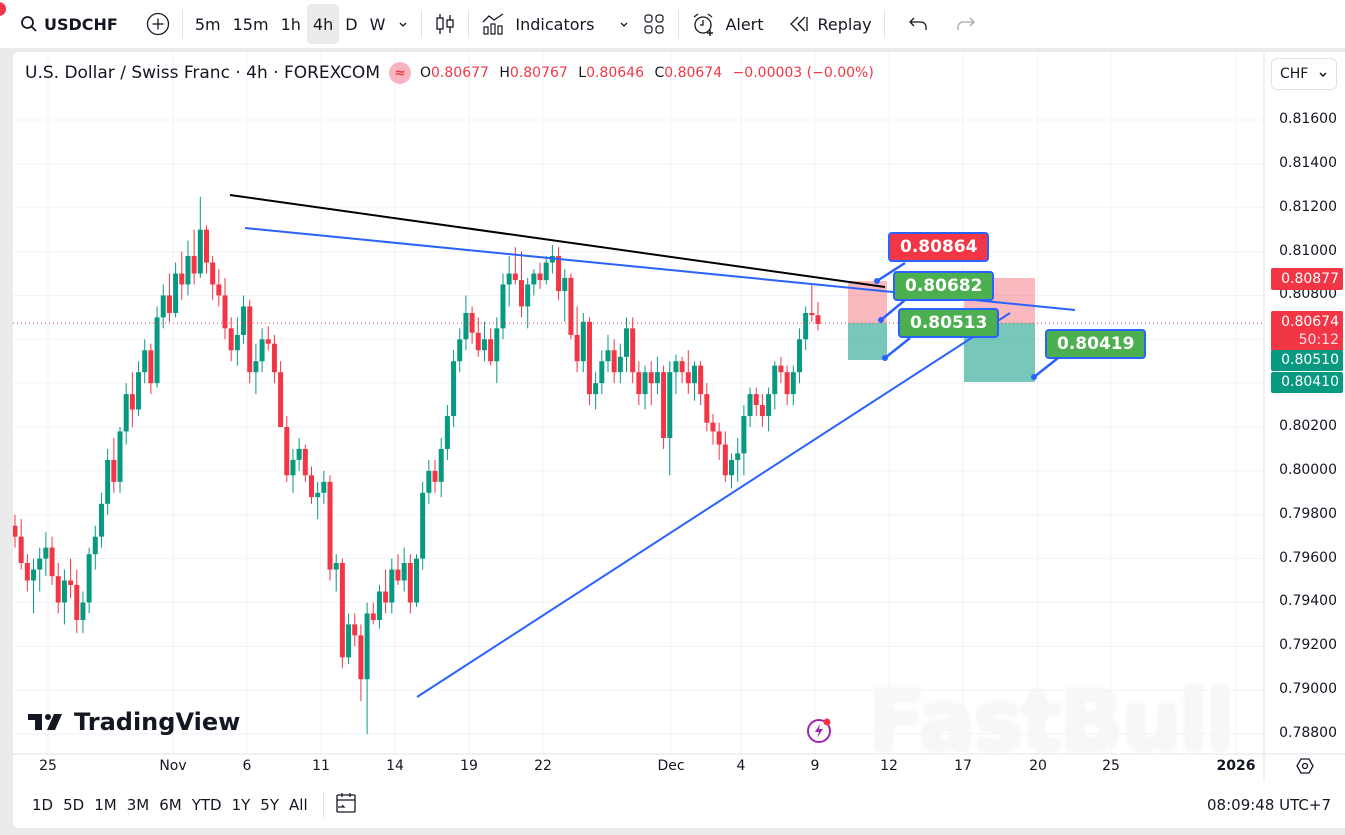 This screenshot has height=835, width=1345. I want to click on undo-button, so click(918, 24).